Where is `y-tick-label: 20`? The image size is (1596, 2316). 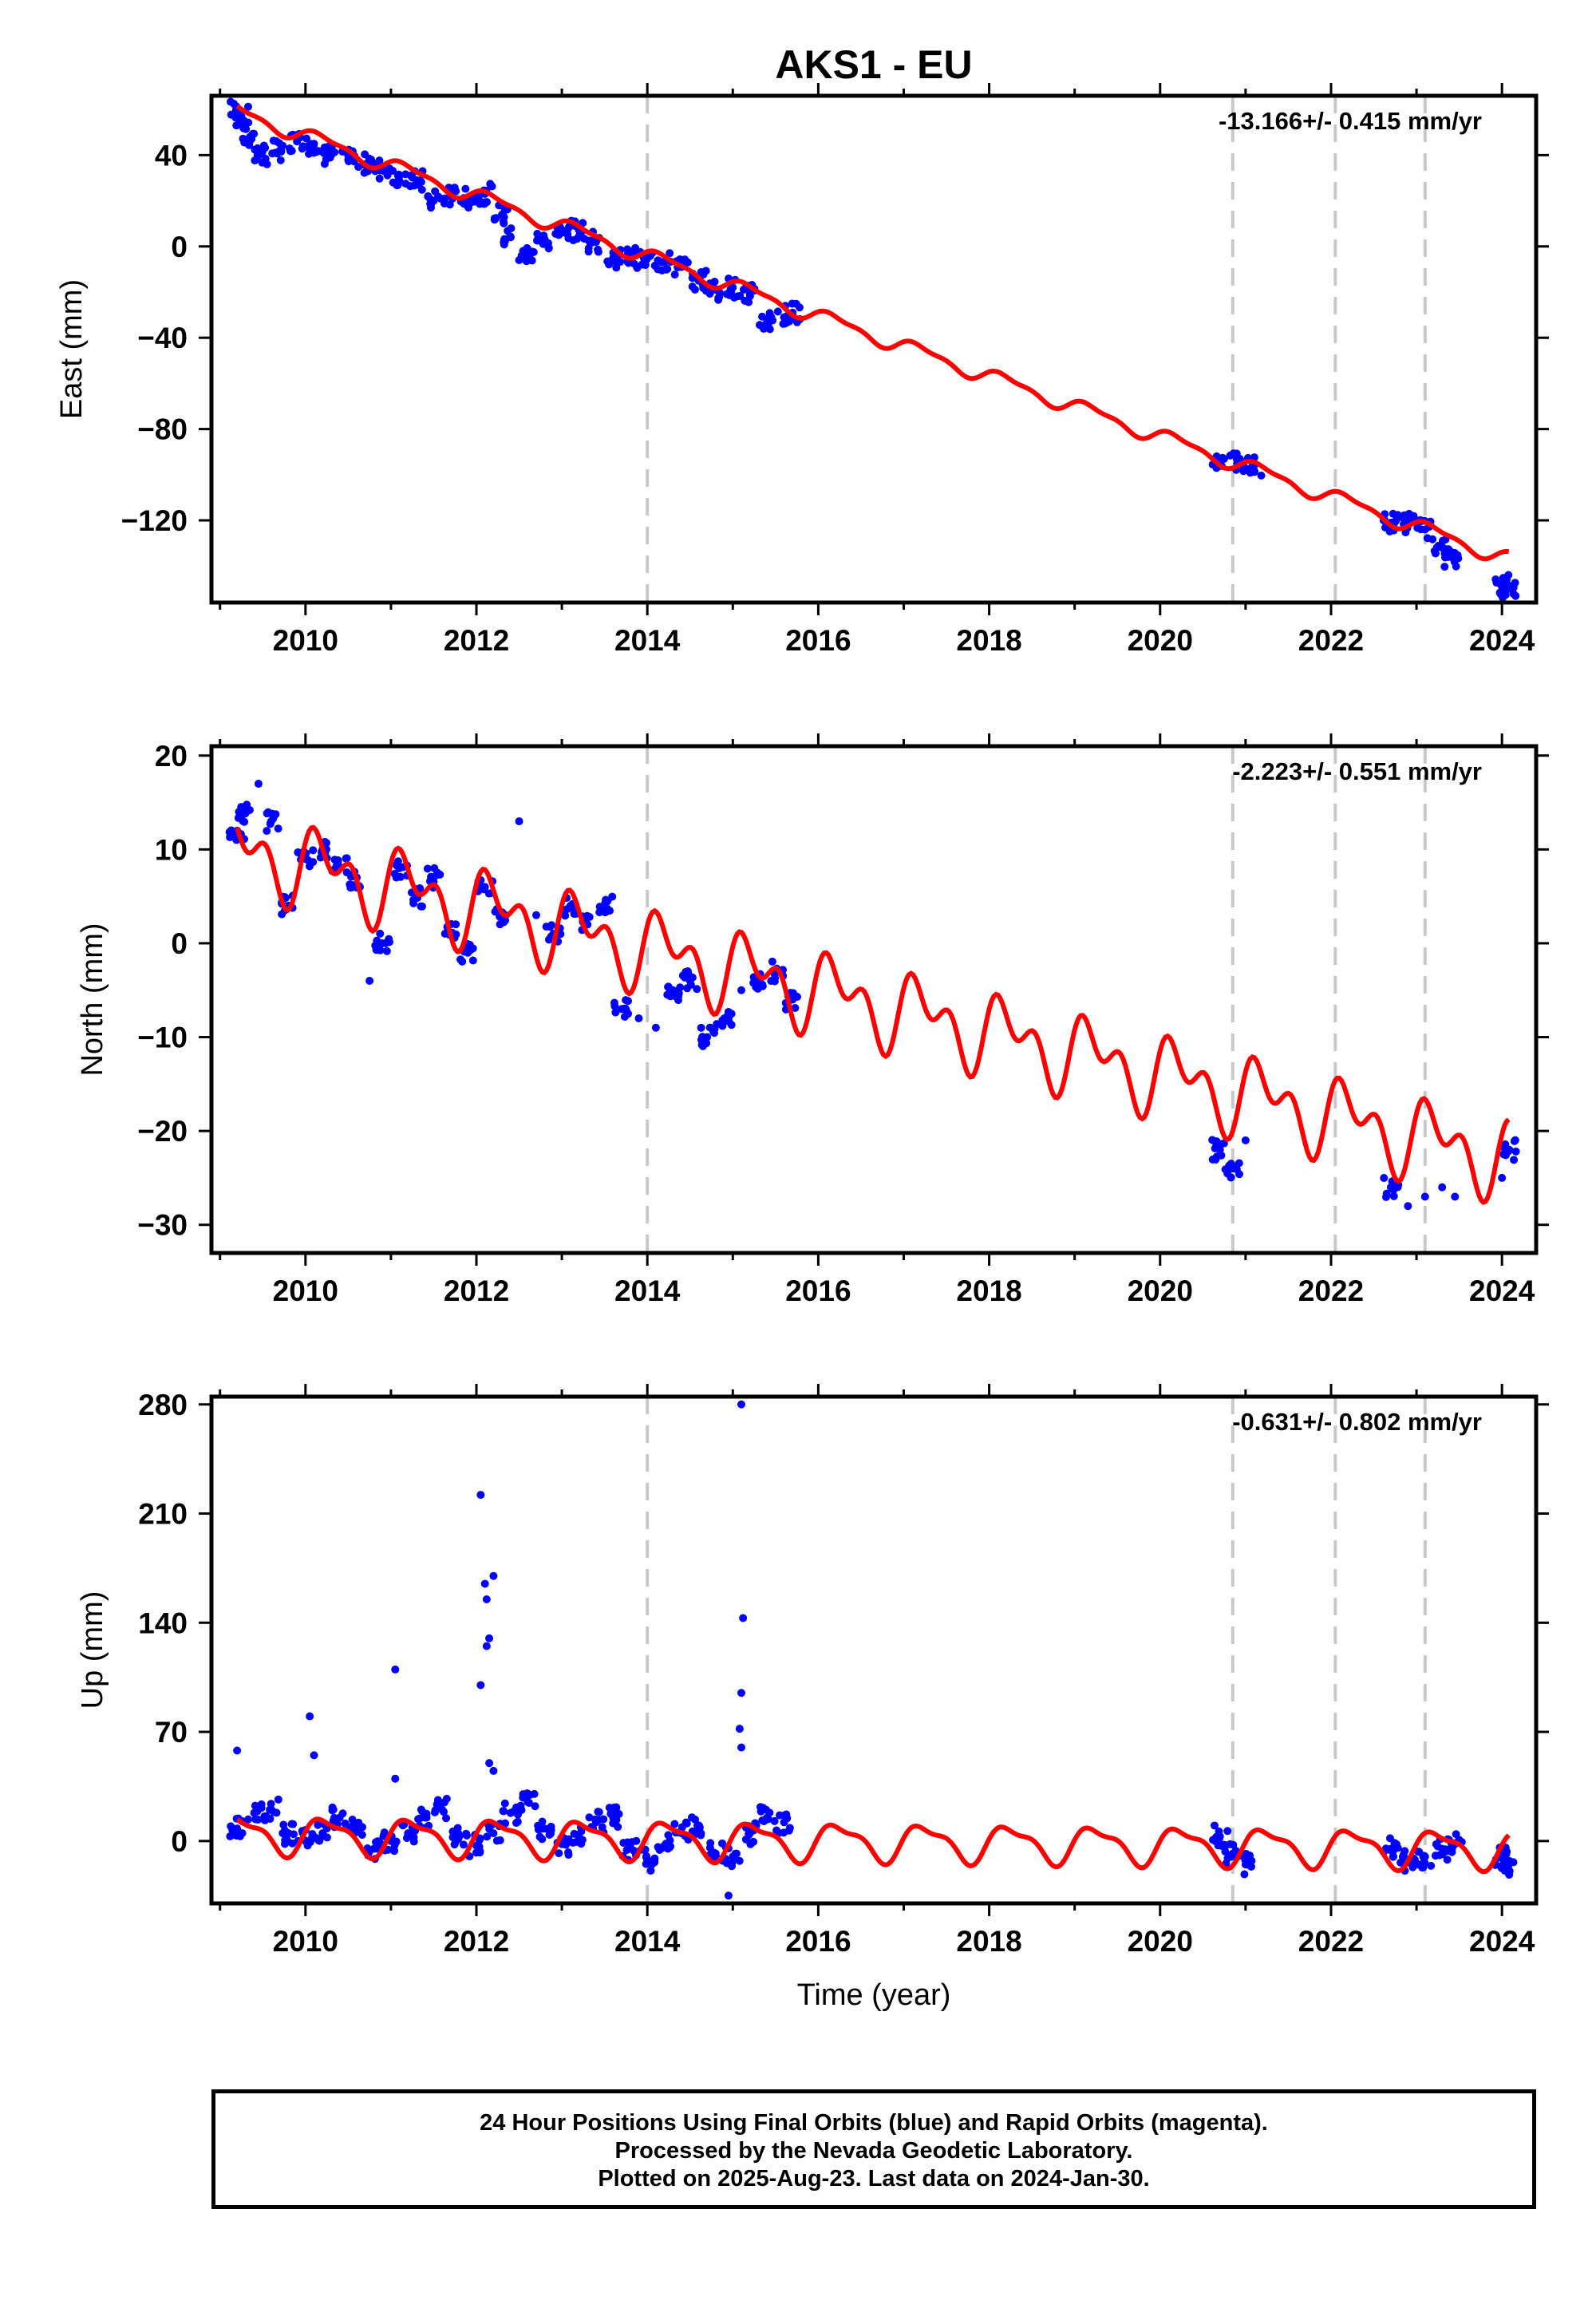 y-tick-label: 20 is located at coordinates (171, 756).